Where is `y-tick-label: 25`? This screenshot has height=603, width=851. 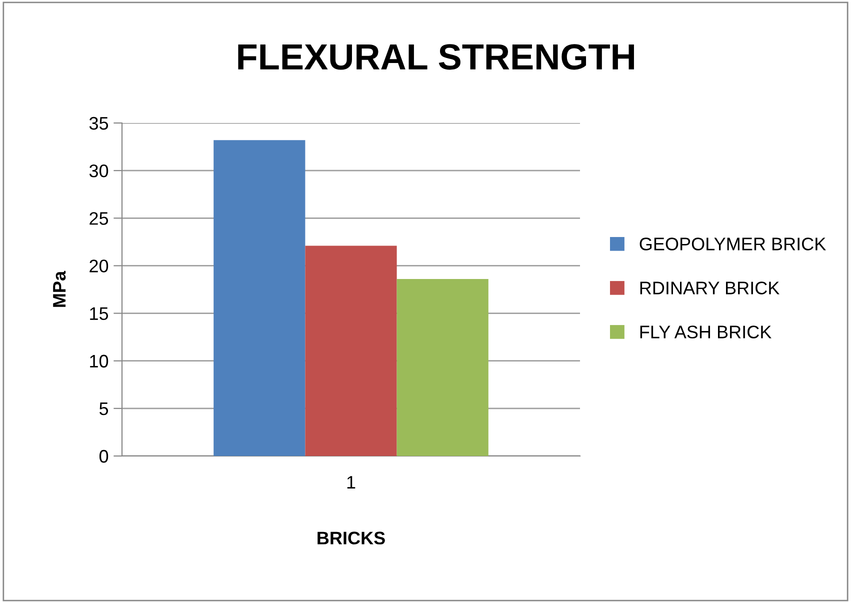 y-tick-label: 25 is located at coordinates (99, 218).